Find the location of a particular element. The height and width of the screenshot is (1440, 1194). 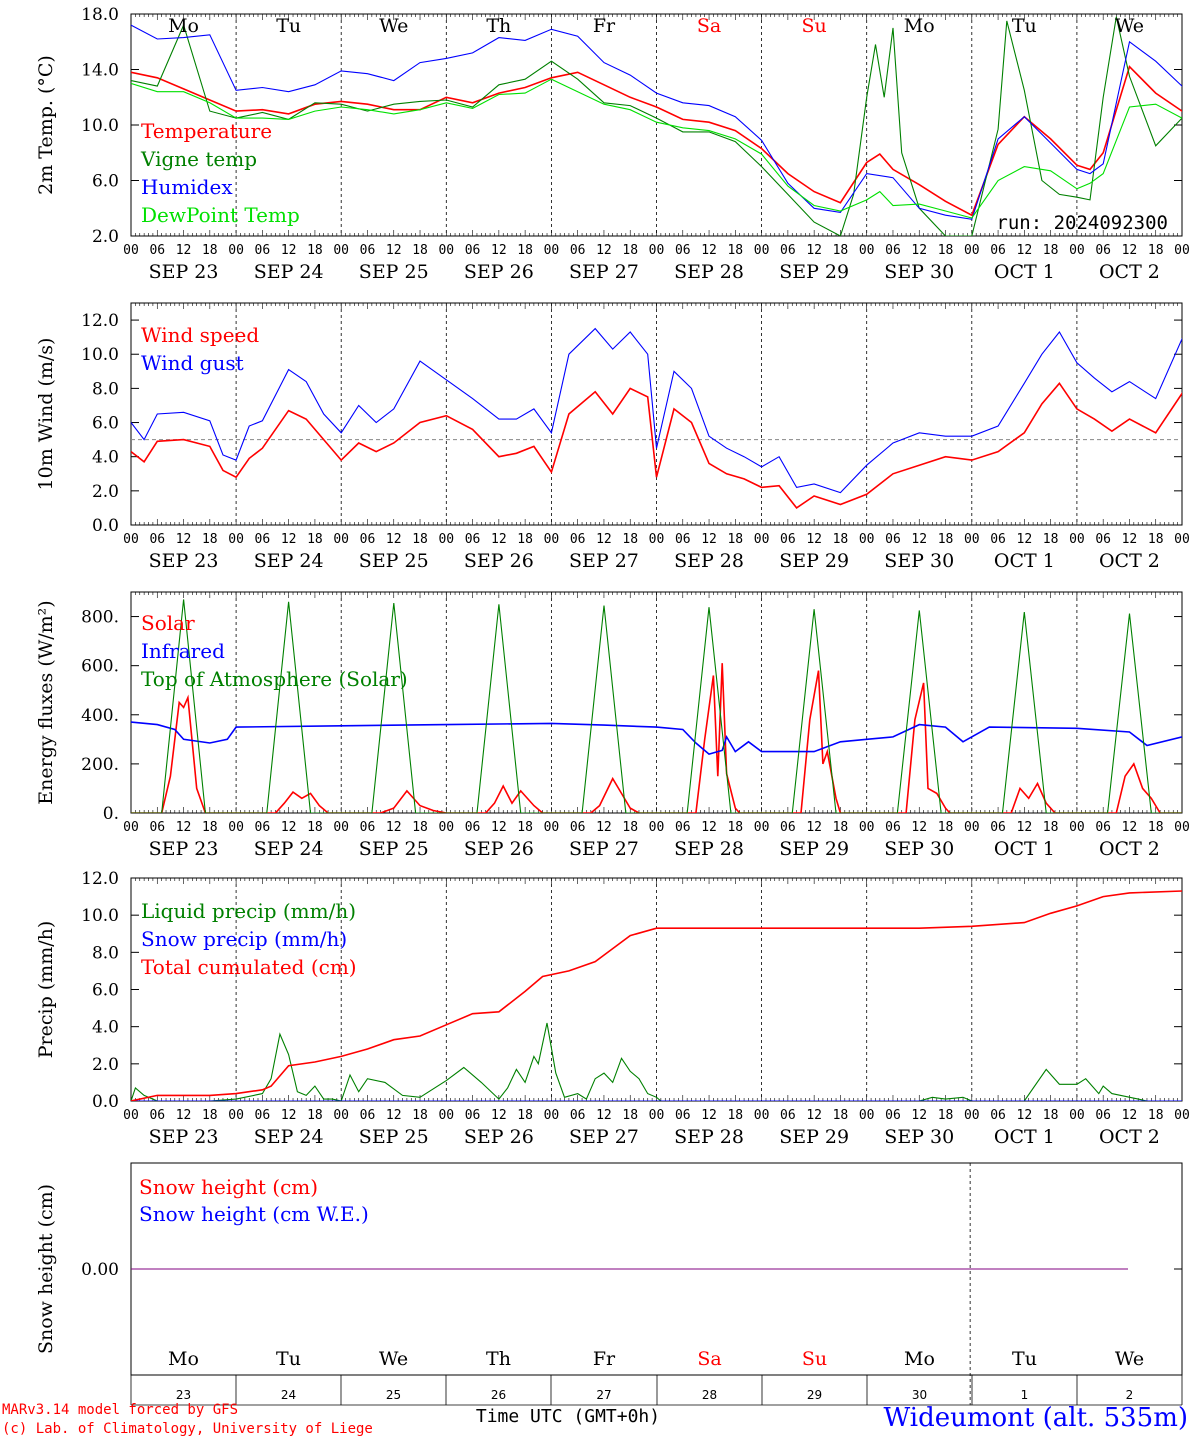

y-tick-label: 8.0 is located at coordinates (105, 389).